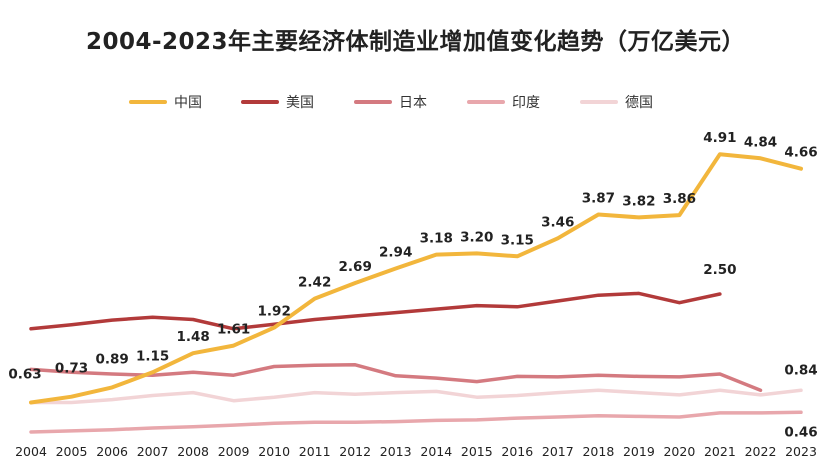  I want to click on x-tick-label-2016: 2016, so click(517, 451).